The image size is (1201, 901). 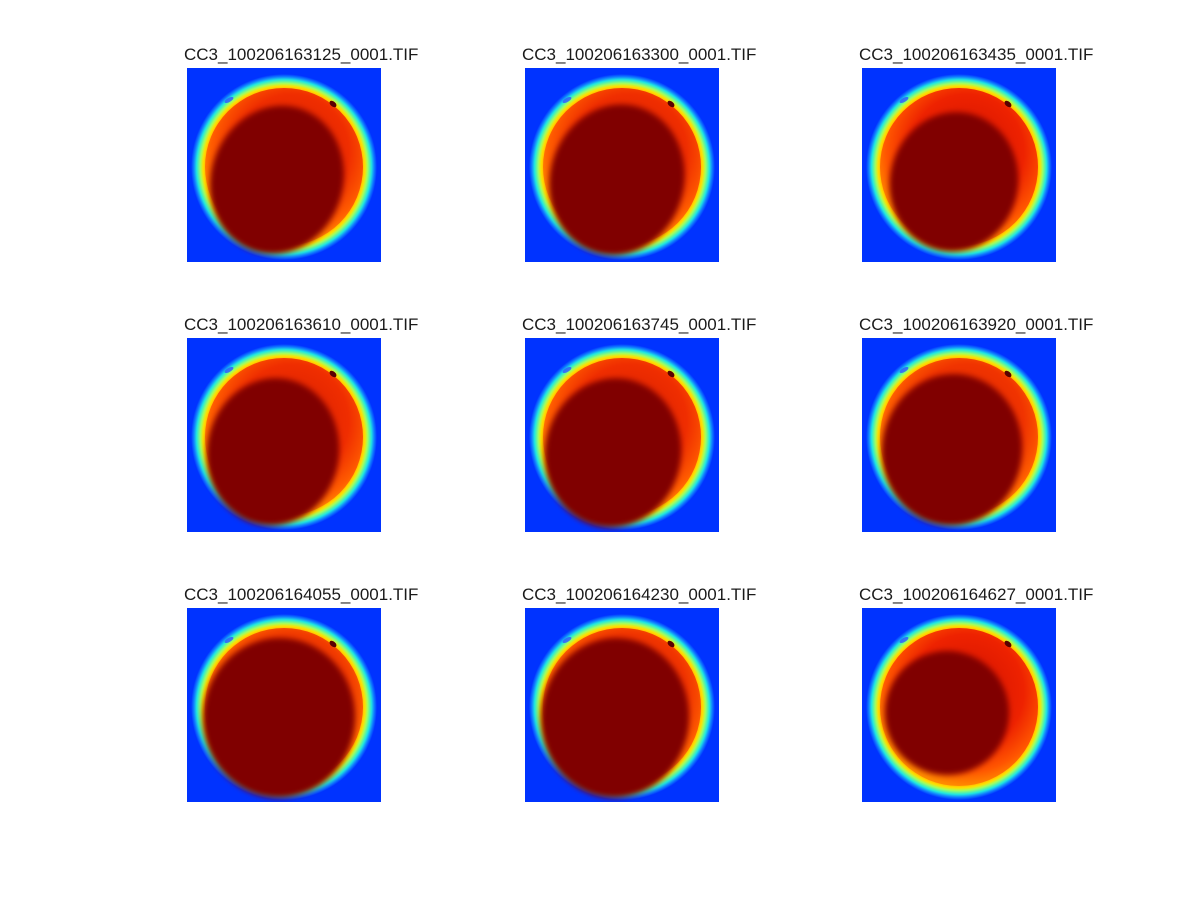 I want to click on image-panel: CC3_100206163300_0001.TIF, so click(x=639, y=153).